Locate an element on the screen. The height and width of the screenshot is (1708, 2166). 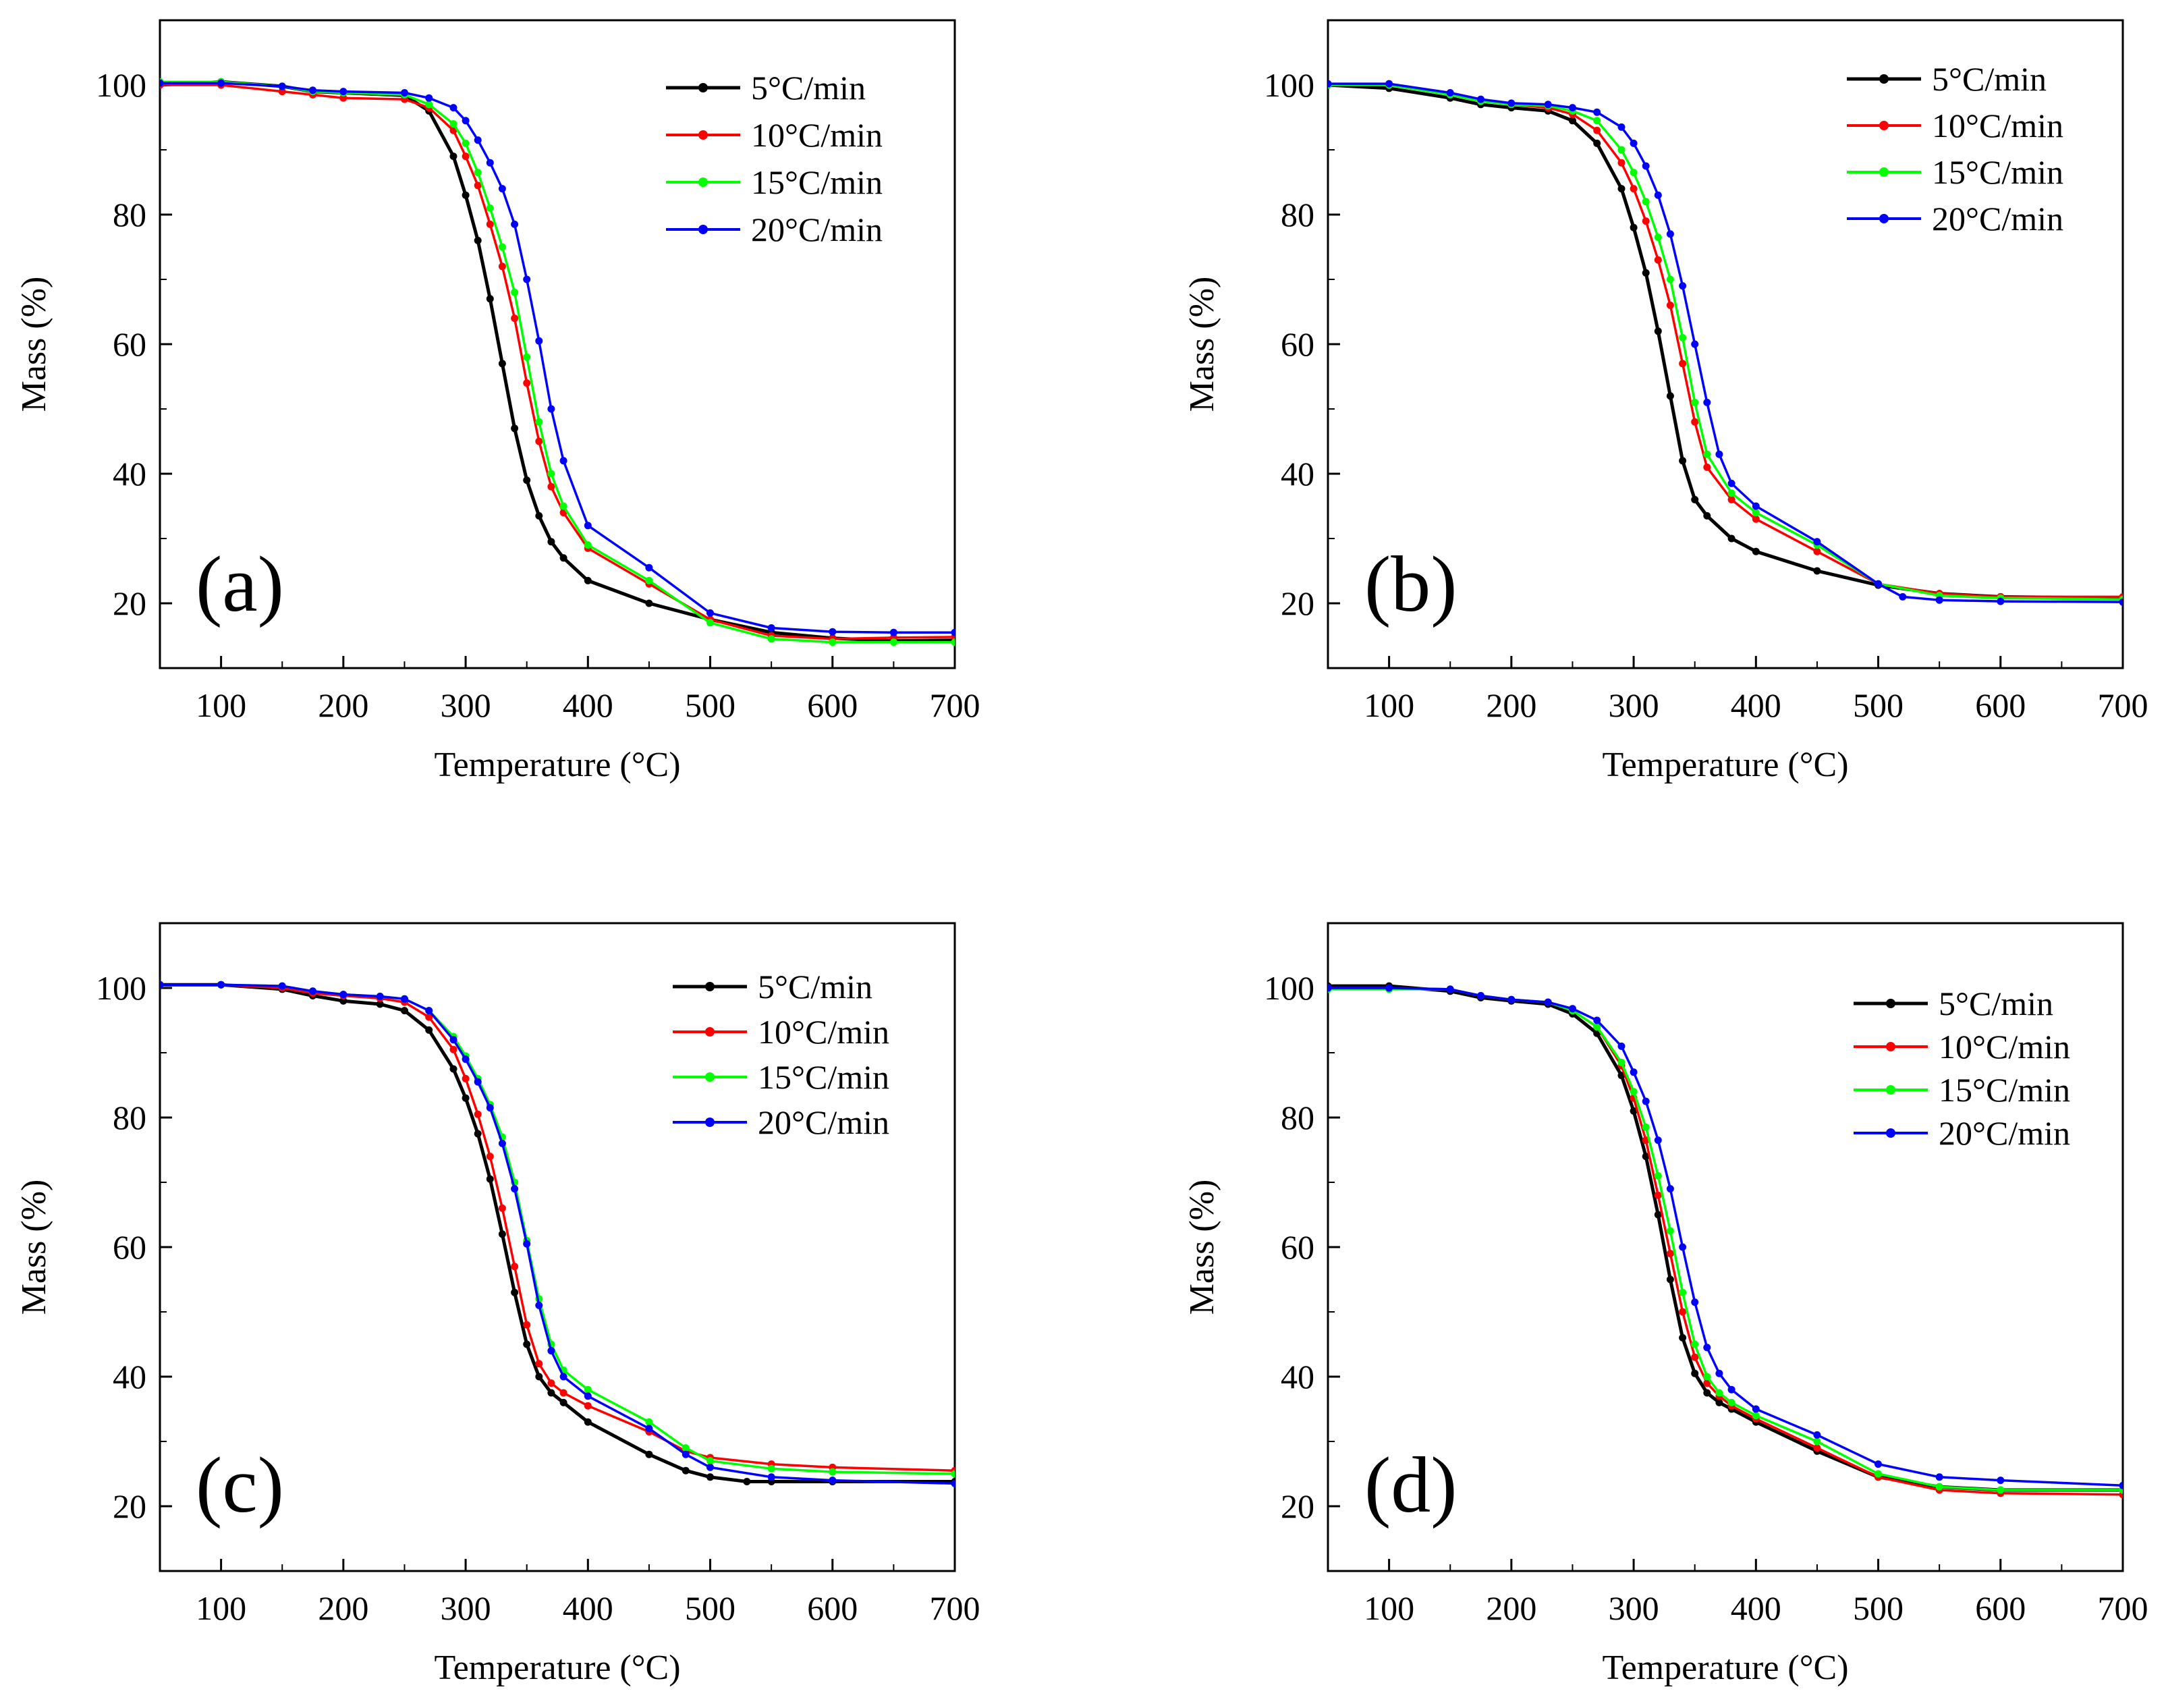
panel-letter: (d) is located at coordinates (1410, 1485).